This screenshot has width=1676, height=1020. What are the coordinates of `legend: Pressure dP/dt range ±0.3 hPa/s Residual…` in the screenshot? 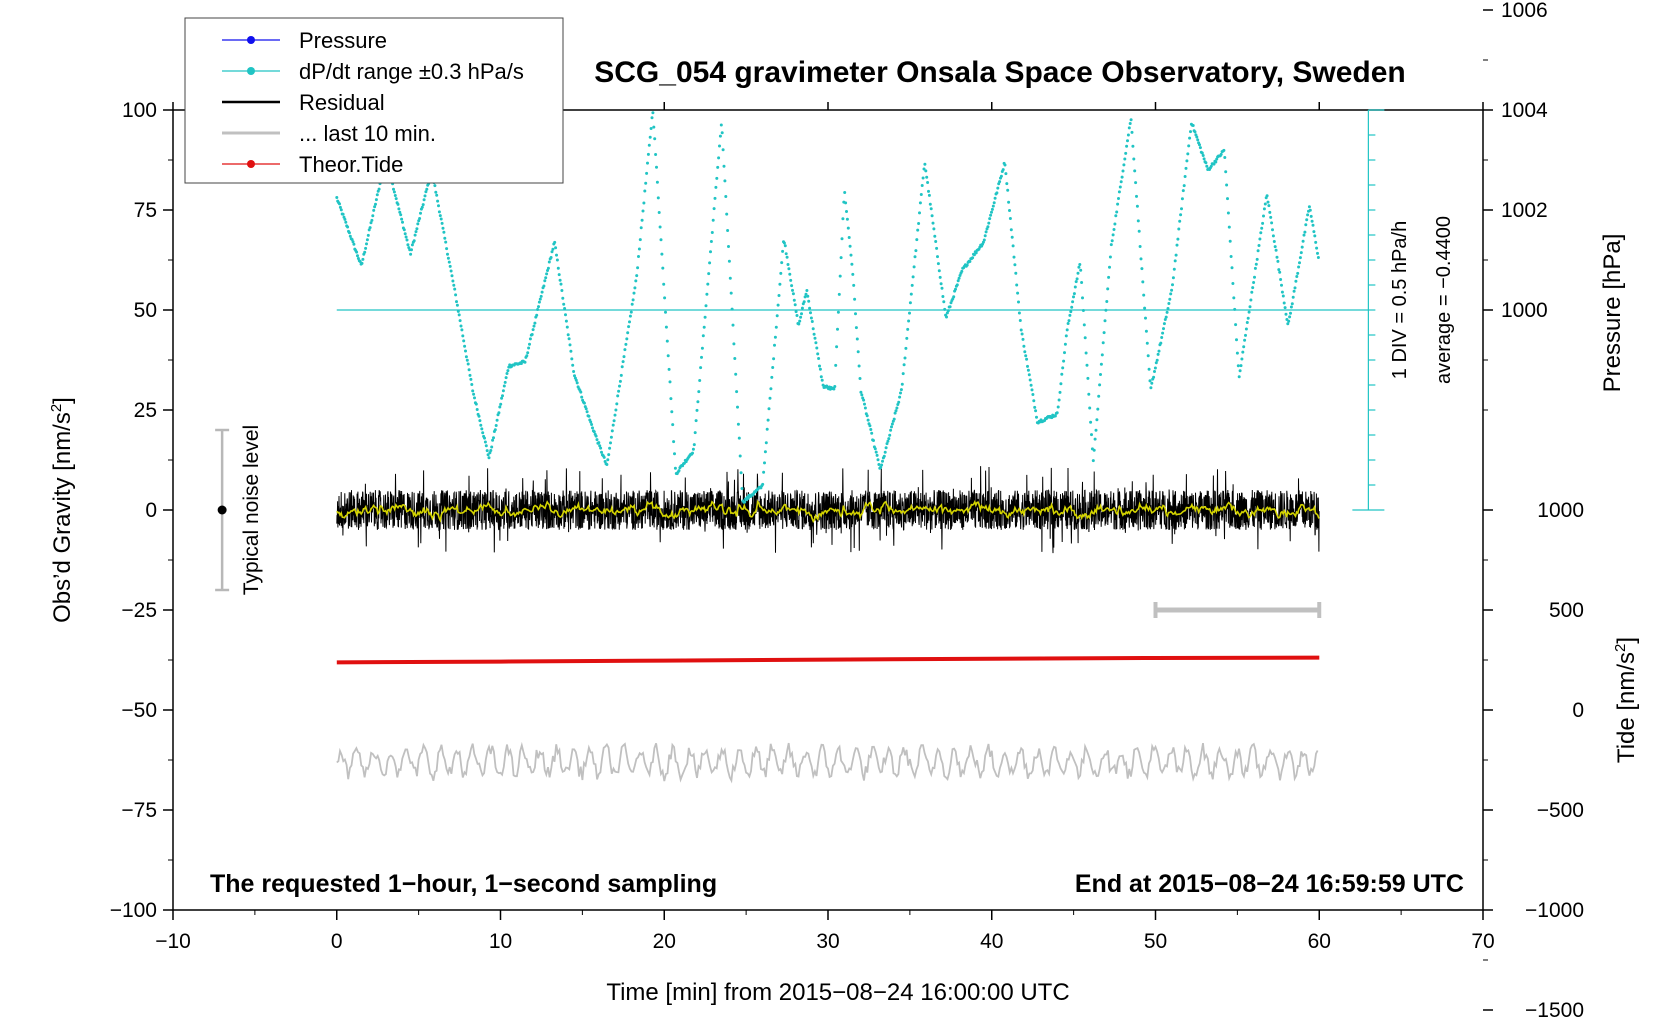 It's located at (374, 100).